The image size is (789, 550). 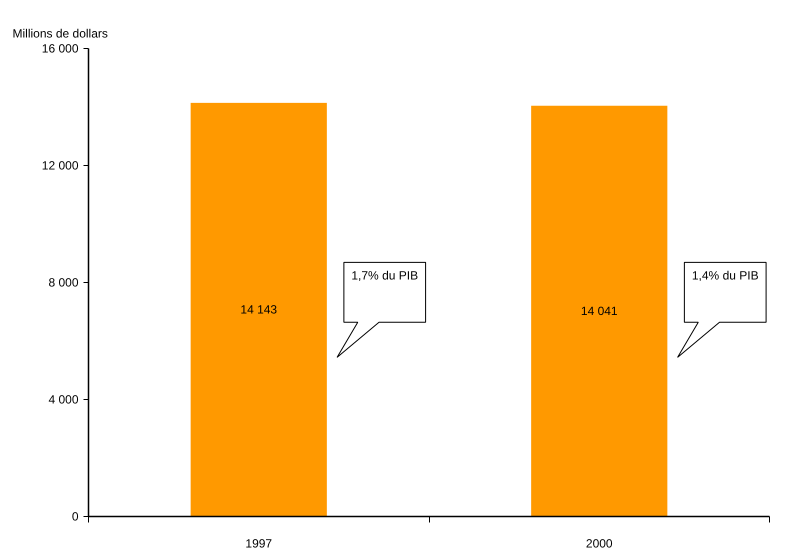 What do you see at coordinates (75, 517) in the screenshot?
I see `y-tick-label: 0` at bounding box center [75, 517].